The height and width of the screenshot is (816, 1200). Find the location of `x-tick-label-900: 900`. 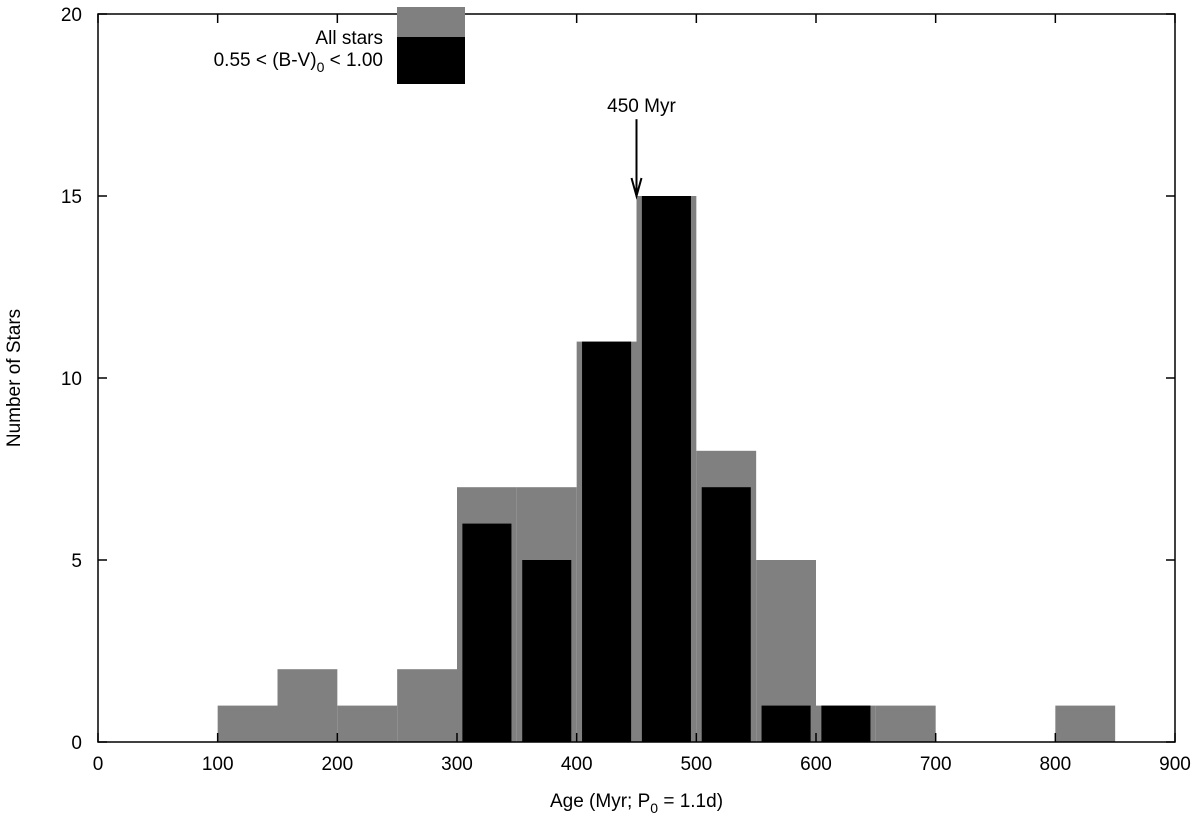

x-tick-label-900: 900 is located at coordinates (1175, 764).